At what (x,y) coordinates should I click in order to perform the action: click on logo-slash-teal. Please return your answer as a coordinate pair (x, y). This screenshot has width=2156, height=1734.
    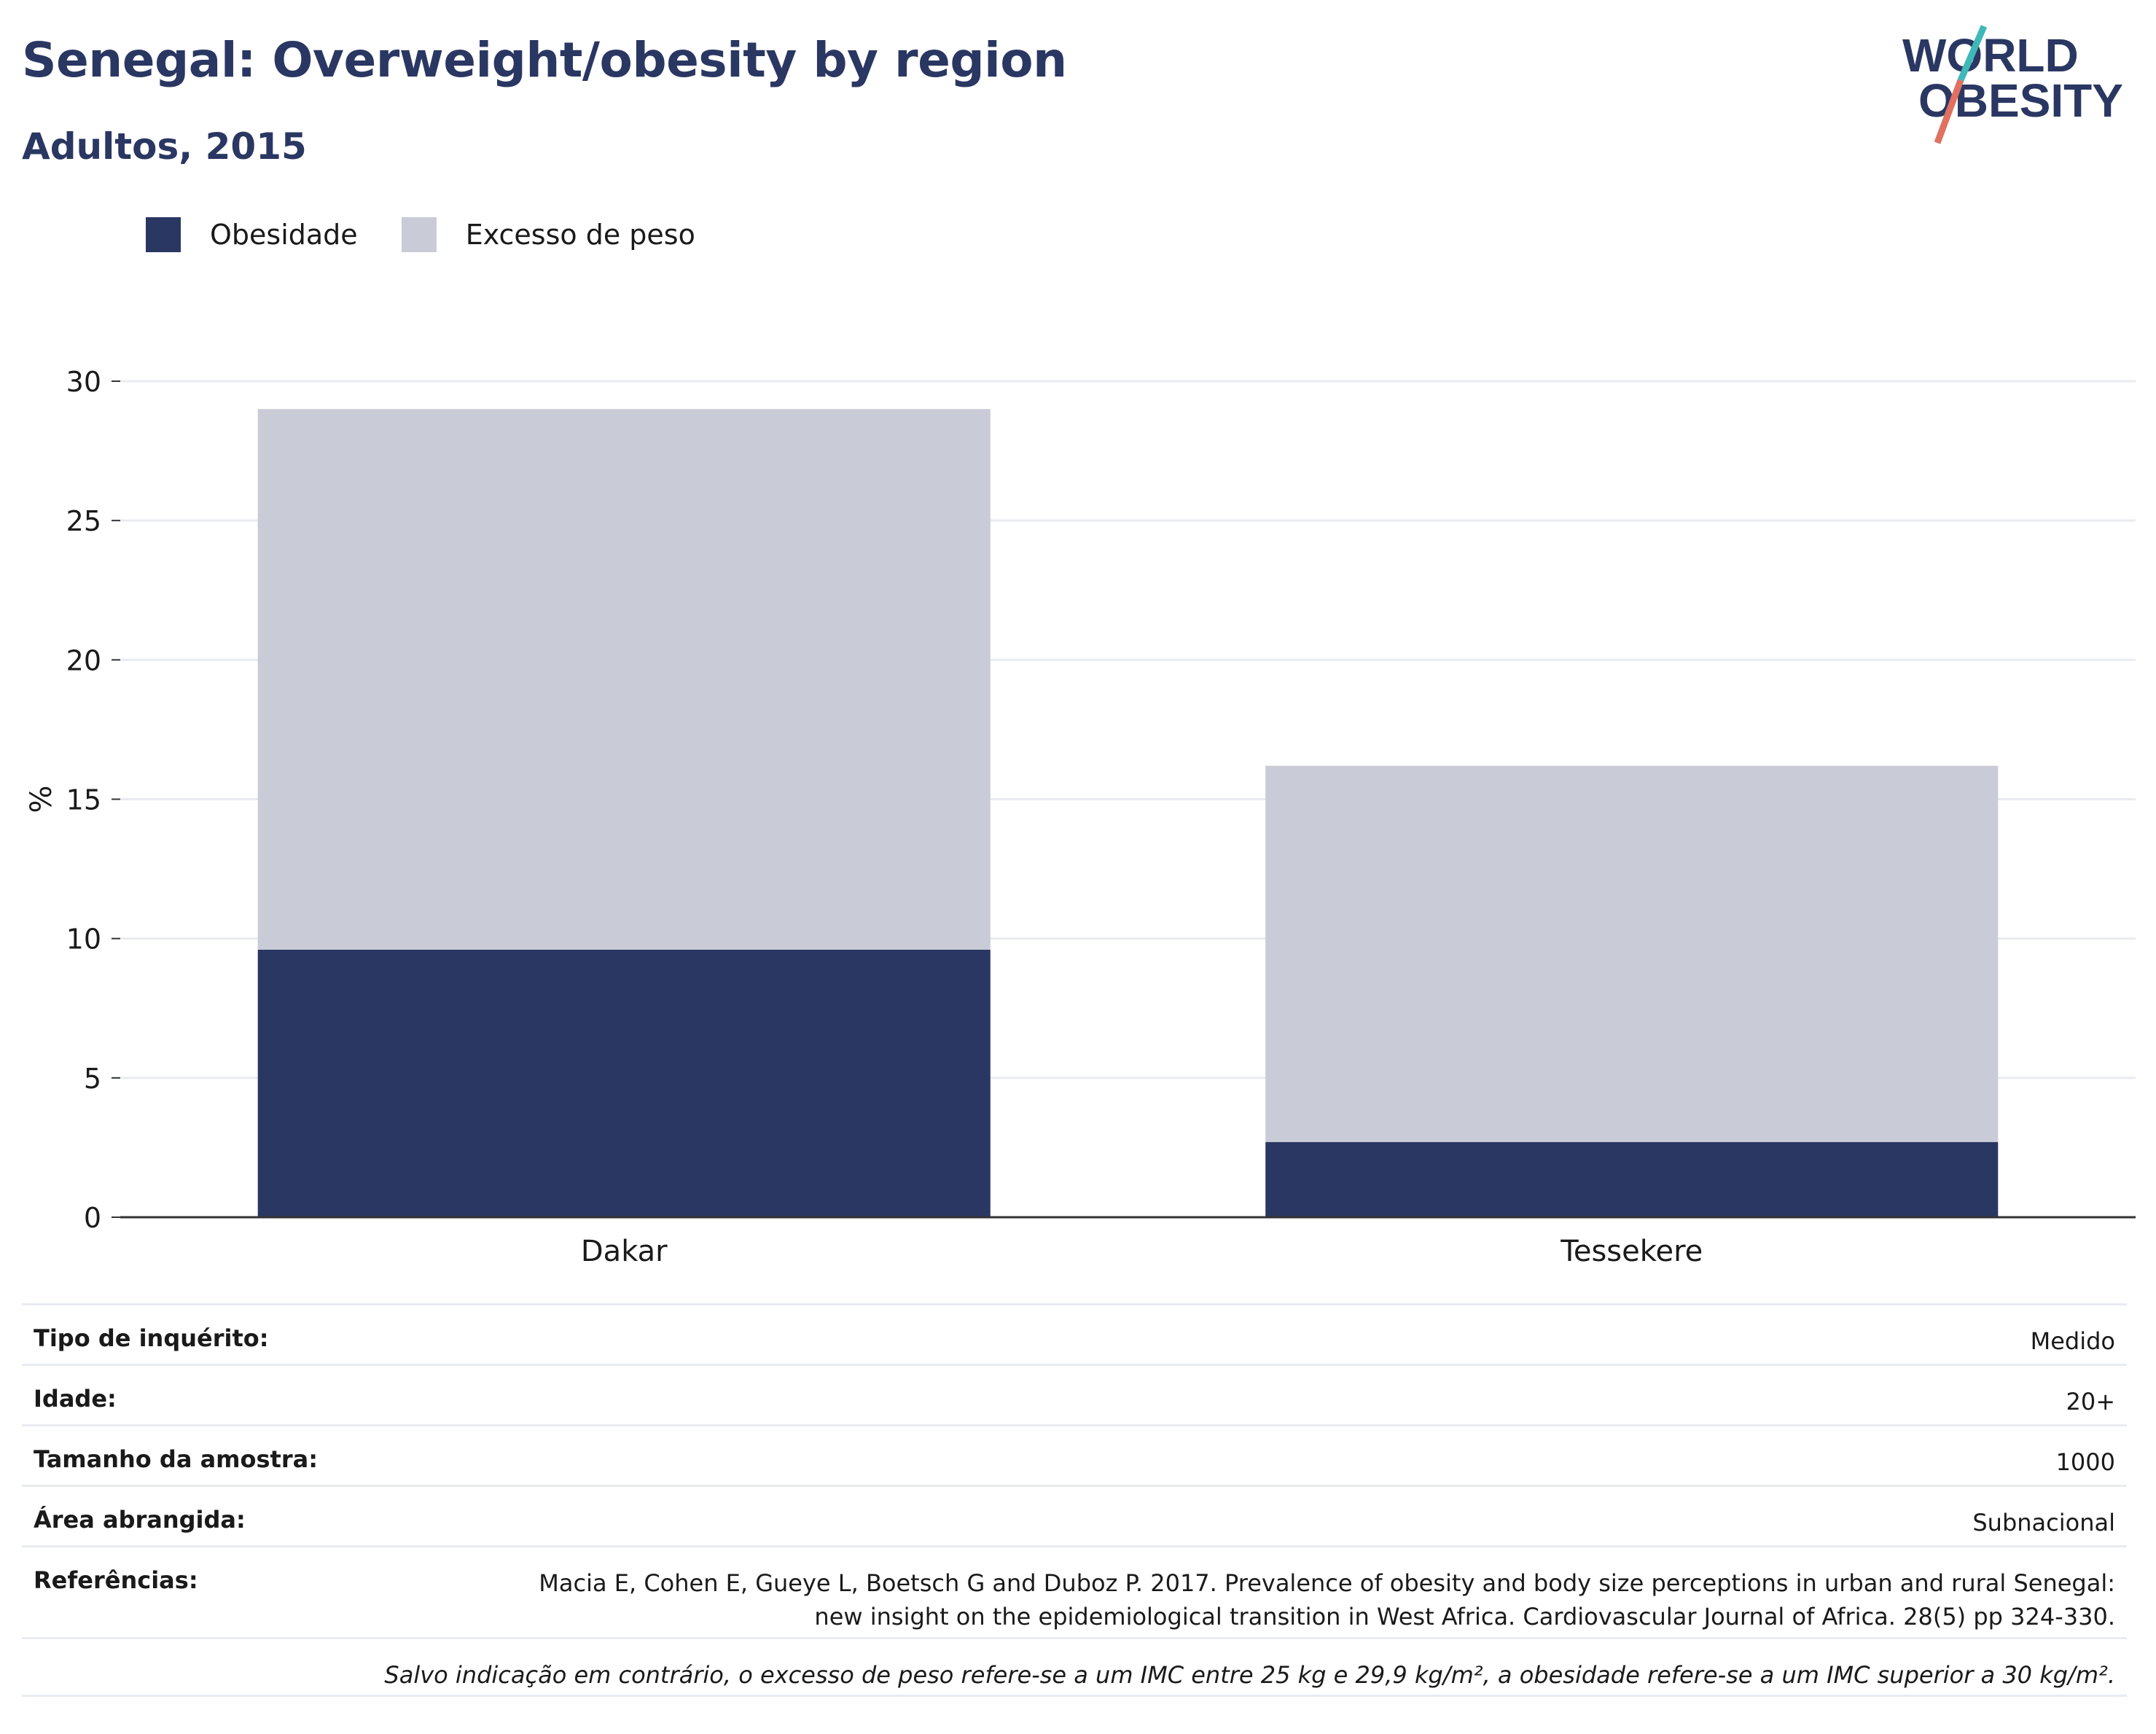
    Looking at the image, I should click on (1972, 53).